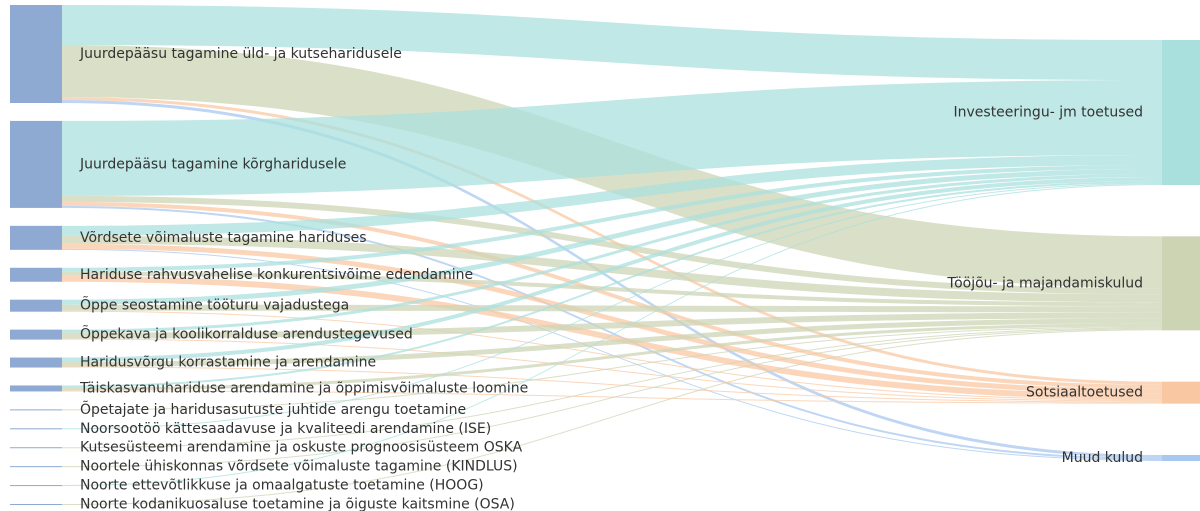 The image size is (1200, 511). What do you see at coordinates (1044, 283) in the screenshot?
I see `target-label: Tööjõu- ja majandamiskulud` at bounding box center [1044, 283].